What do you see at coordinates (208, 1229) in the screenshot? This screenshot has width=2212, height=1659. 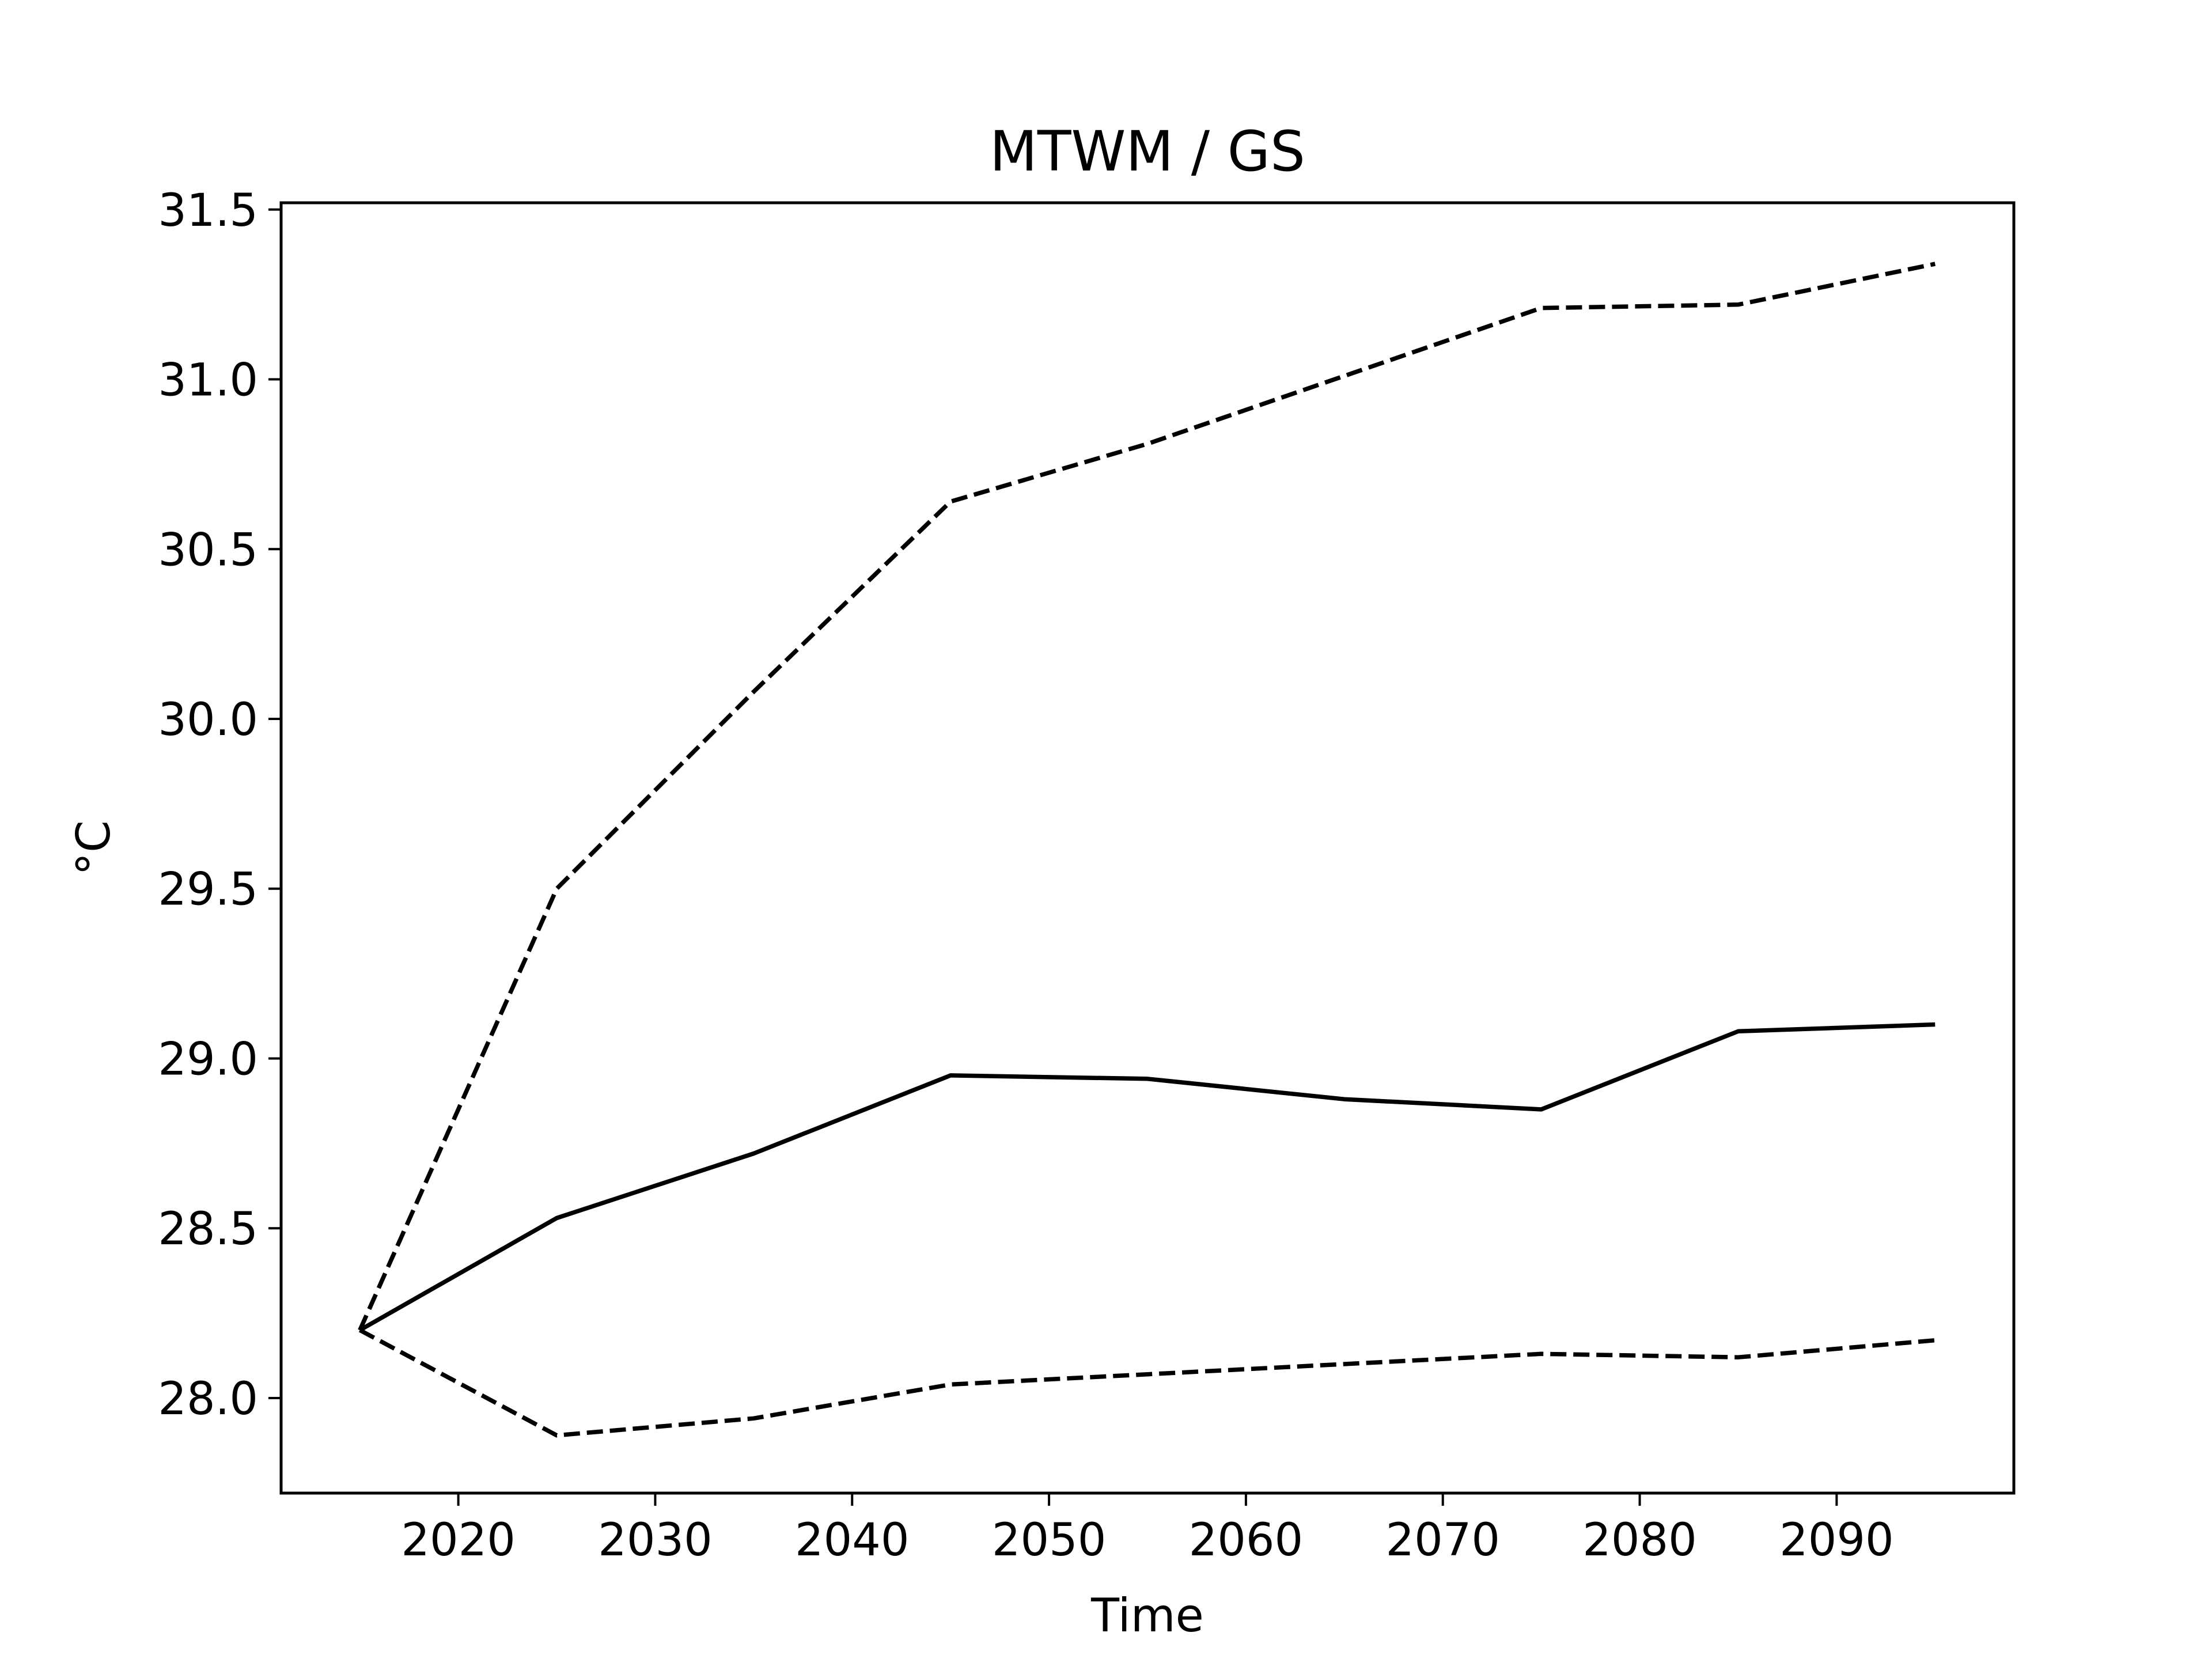 I see `y-tick-label: 28.5` at bounding box center [208, 1229].